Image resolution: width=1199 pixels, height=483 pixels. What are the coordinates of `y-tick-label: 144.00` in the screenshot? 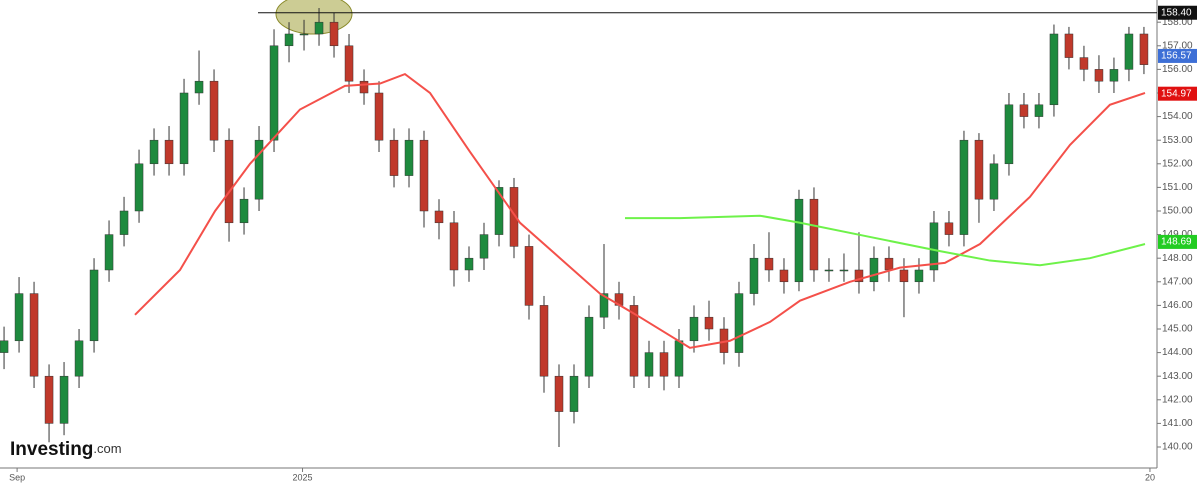 It's located at (1177, 352).